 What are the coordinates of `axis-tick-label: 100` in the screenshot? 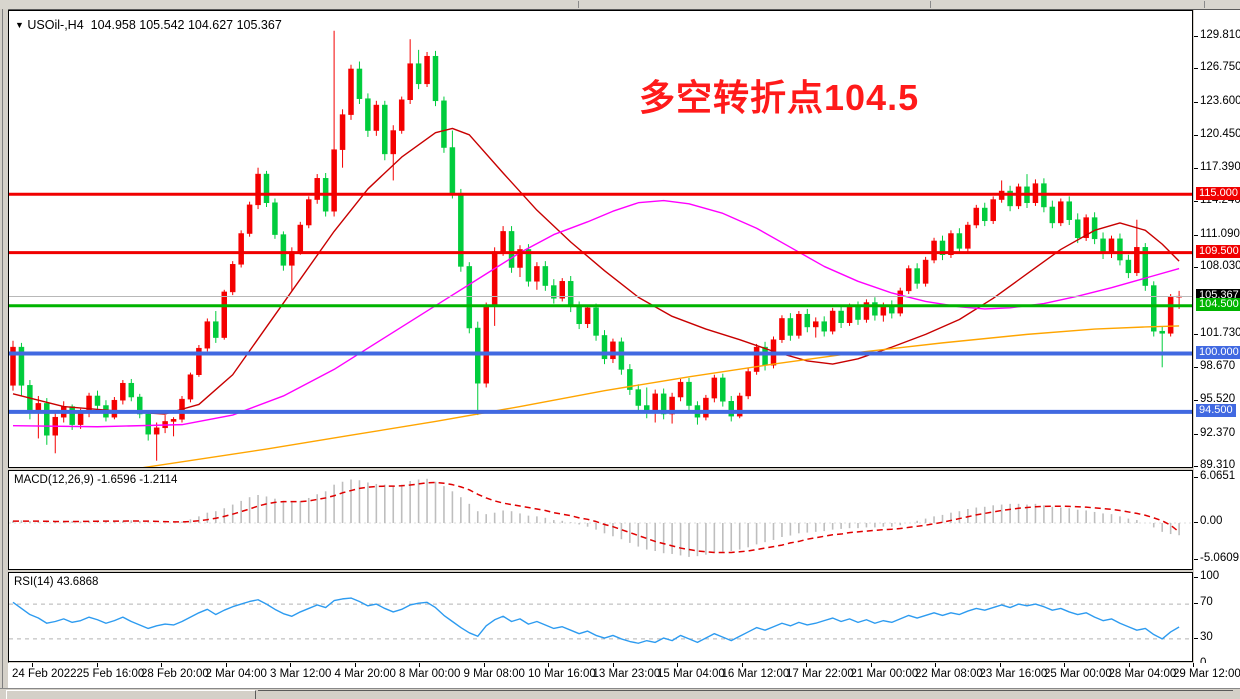 It's located at (1210, 576).